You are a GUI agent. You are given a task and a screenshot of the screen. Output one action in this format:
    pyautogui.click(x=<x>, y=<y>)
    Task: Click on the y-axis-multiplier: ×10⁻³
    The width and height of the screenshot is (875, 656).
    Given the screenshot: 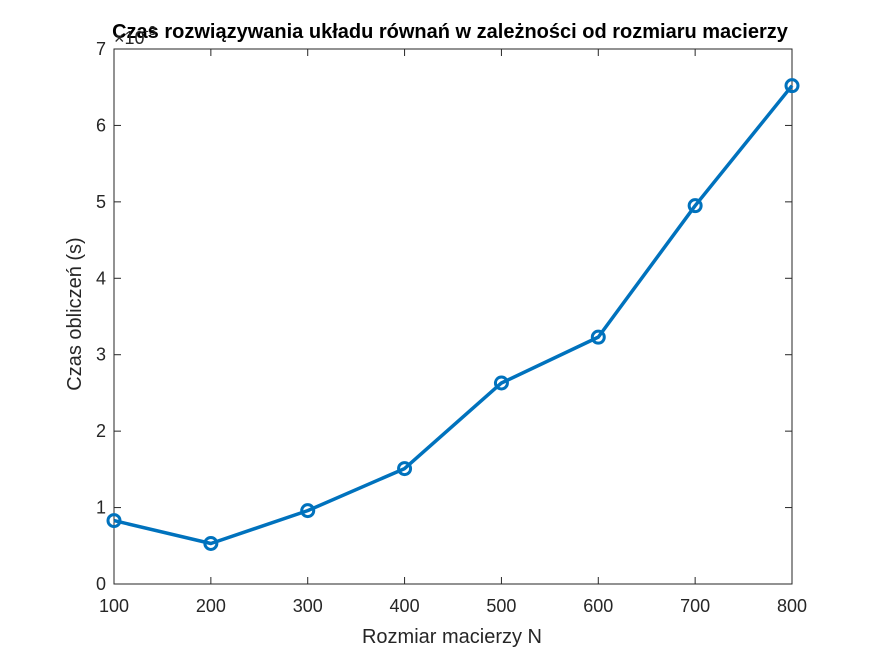 What is the action you would take?
    pyautogui.click(x=135, y=35)
    